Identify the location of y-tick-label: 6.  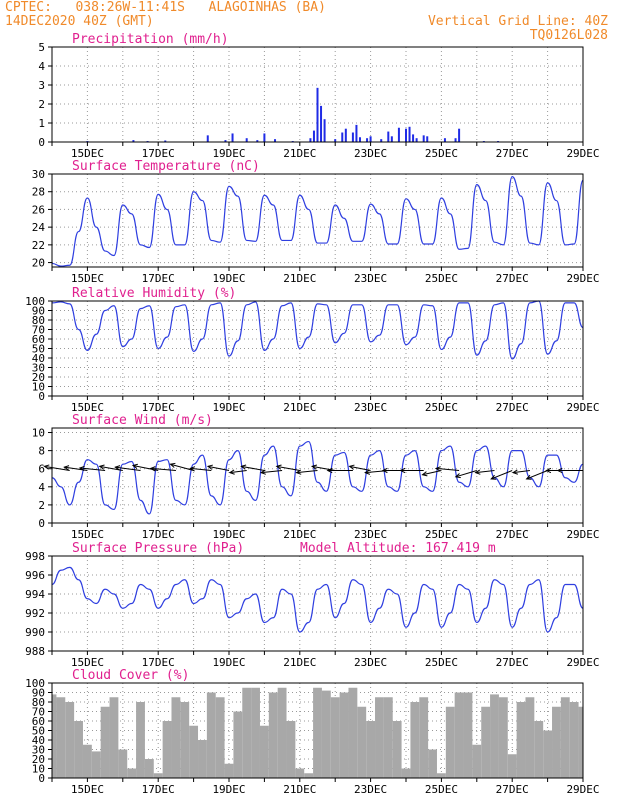
(41, 469).